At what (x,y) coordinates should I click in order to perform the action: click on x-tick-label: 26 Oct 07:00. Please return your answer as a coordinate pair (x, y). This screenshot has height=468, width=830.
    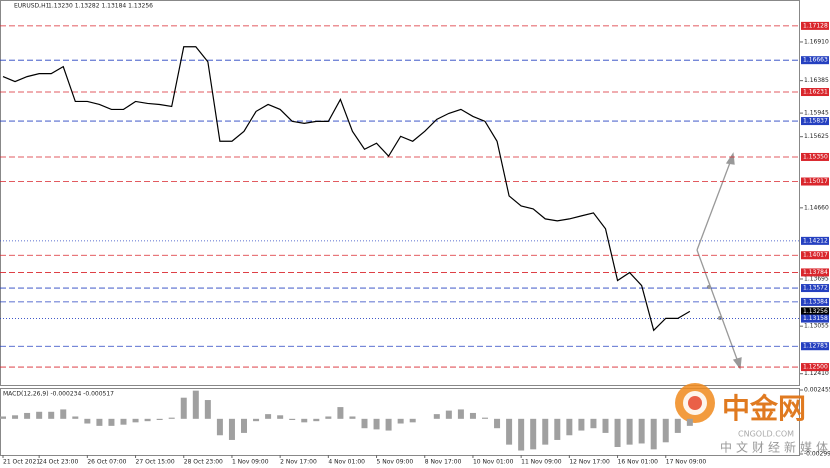
    Looking at the image, I should click on (106, 462).